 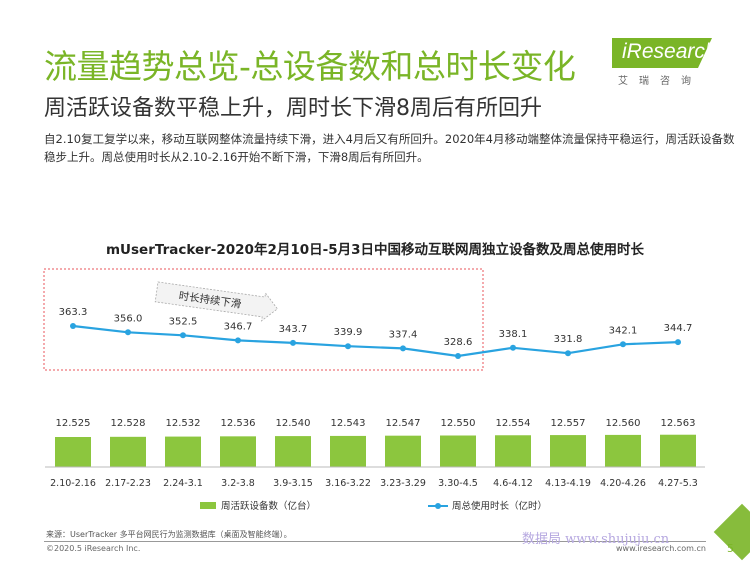 What do you see at coordinates (73, 483) in the screenshot?
I see `x-tick-label: 2.10-2.16` at bounding box center [73, 483].